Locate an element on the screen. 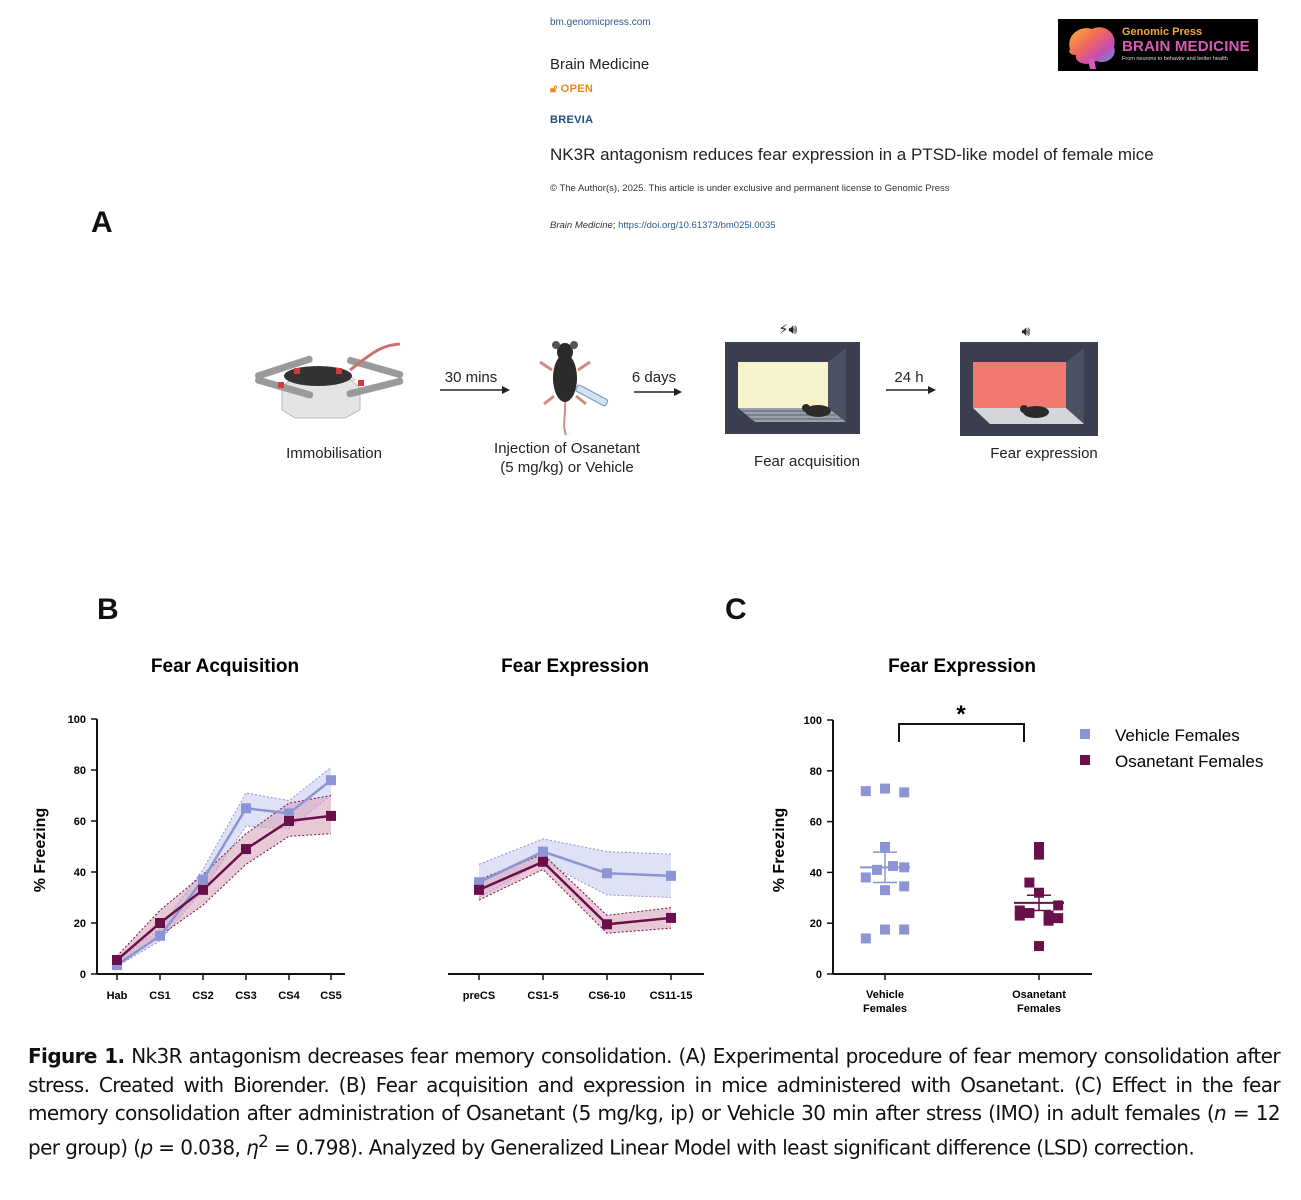 The height and width of the screenshot is (1200, 1301). x-tick-label: CS1-5 is located at coordinates (542, 996).